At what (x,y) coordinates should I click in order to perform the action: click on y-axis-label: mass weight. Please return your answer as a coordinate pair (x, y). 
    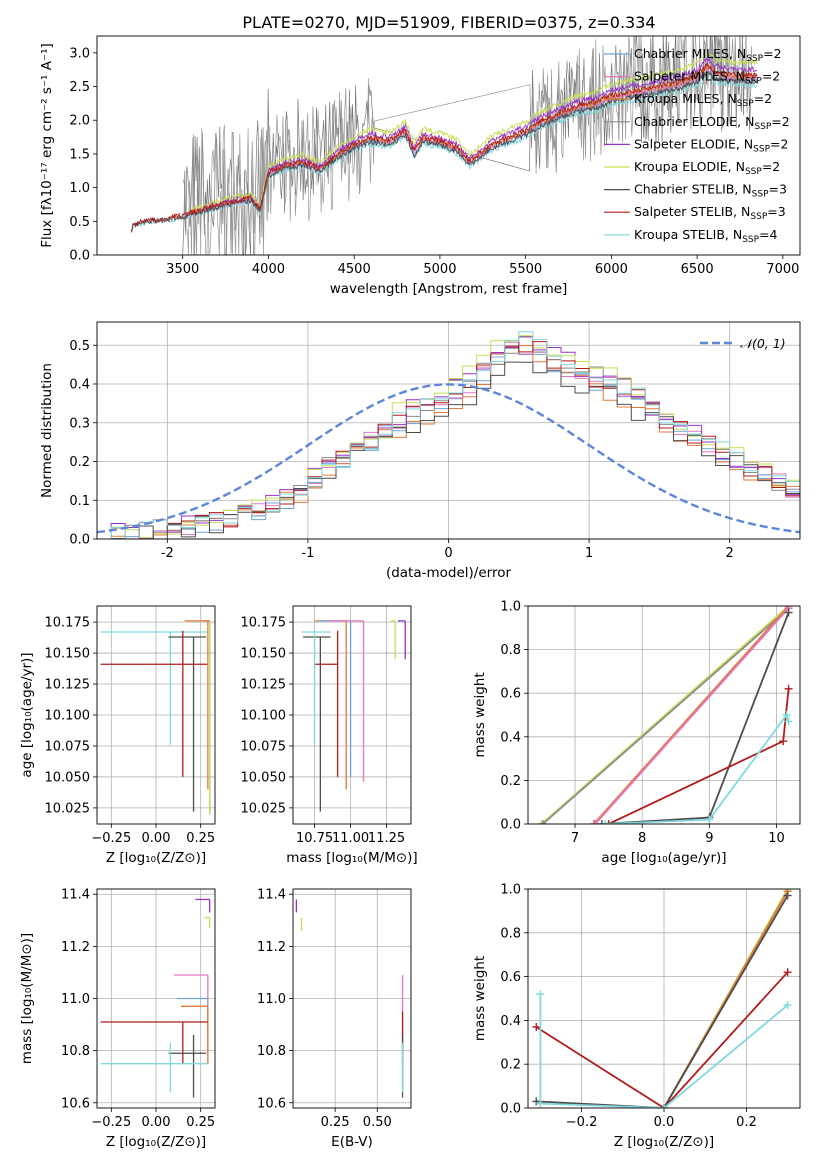
    Looking at the image, I should click on (480, 998).